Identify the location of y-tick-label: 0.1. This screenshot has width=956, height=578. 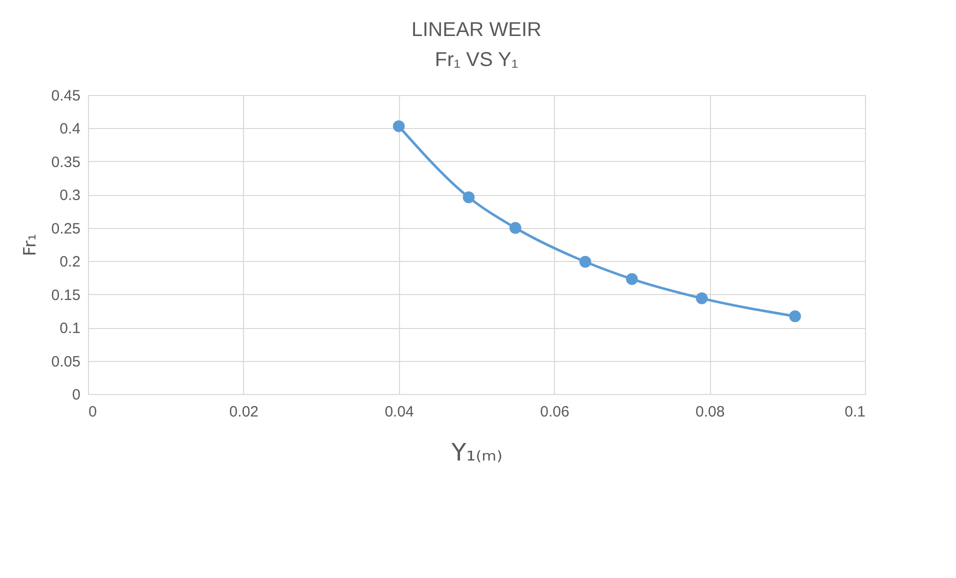
(70, 329).